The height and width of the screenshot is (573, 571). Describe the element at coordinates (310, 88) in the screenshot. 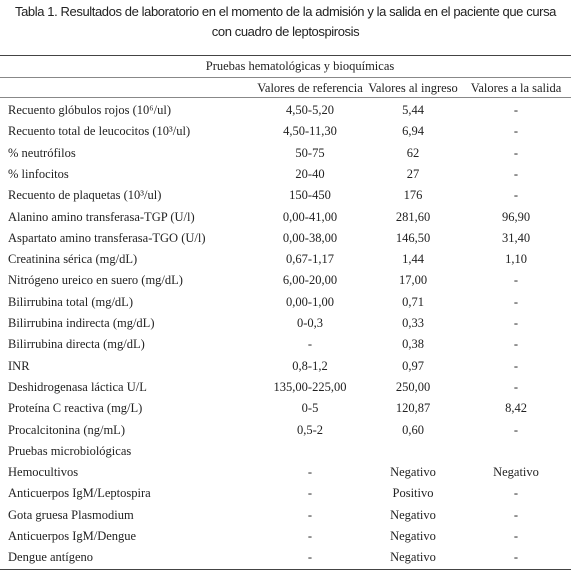

I see `column-header: Valores de referencia` at that location.